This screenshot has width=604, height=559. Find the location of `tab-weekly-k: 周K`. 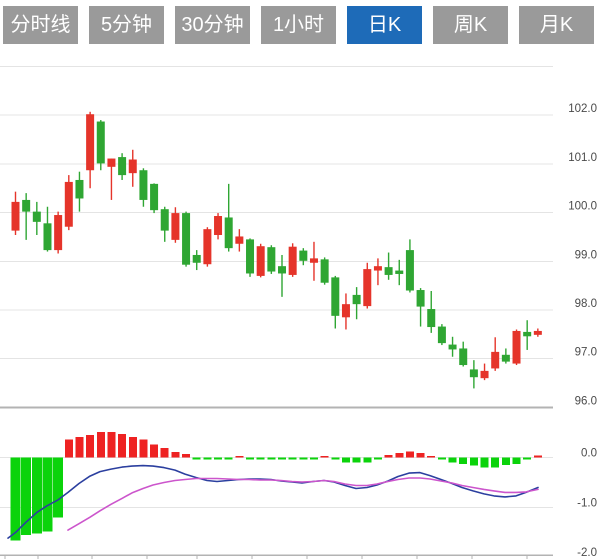

tab-weekly-k: 周K is located at coordinates (470, 25).